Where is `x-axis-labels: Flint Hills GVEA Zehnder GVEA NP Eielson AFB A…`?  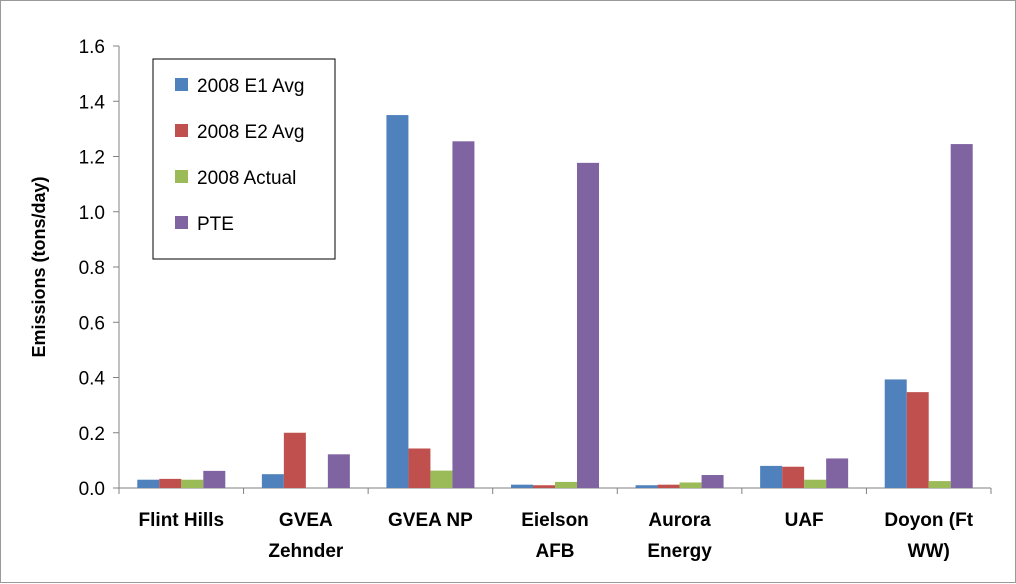 x-axis-labels: Flint Hills GVEA Zehnder GVEA NP Eielson AFB A… is located at coordinates (556, 536).